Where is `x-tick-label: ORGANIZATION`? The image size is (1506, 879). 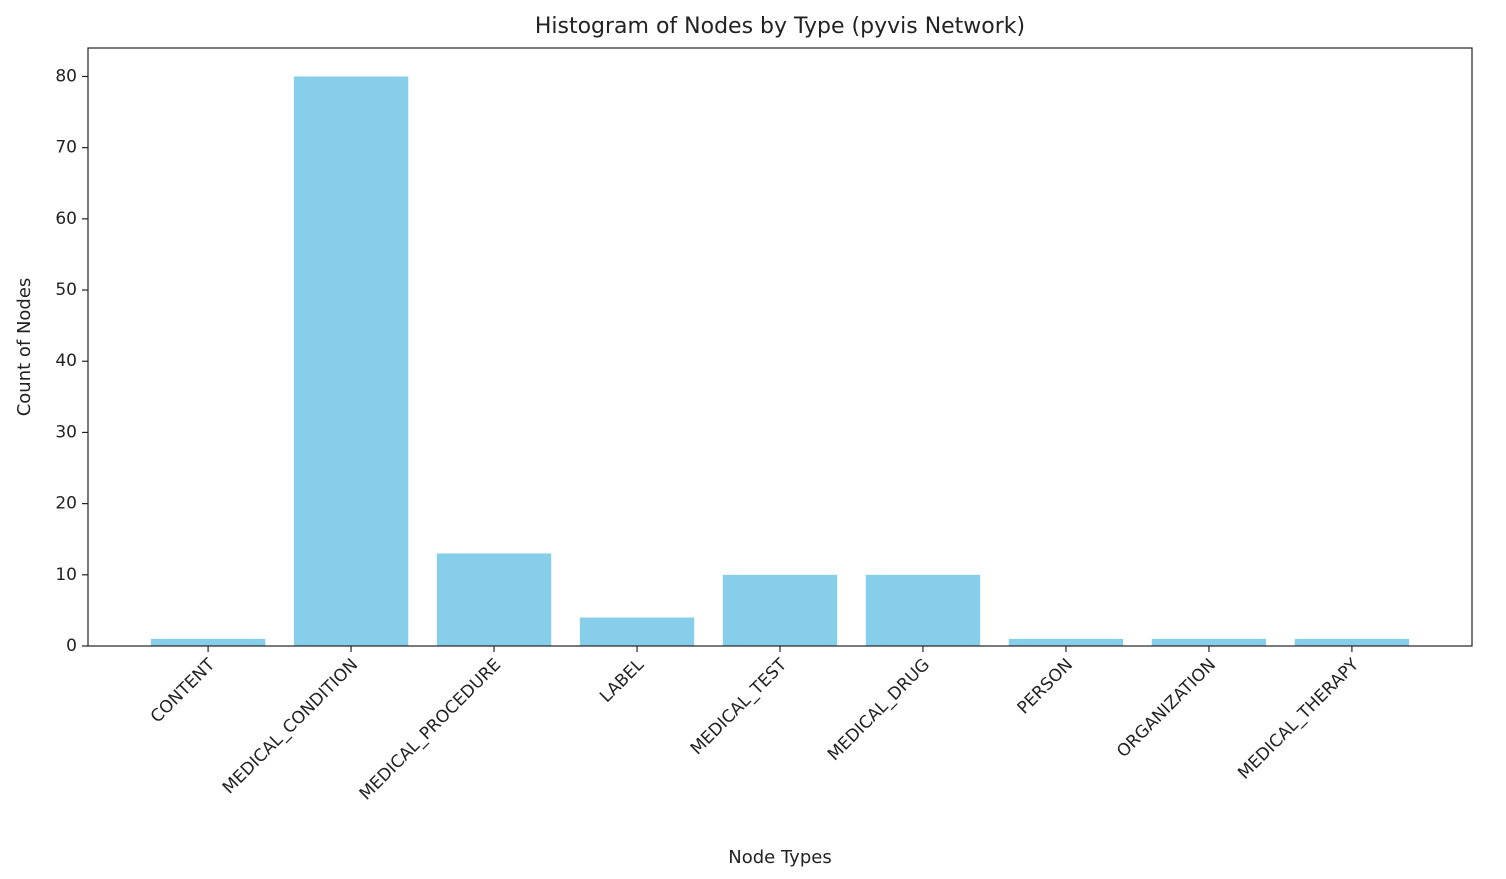 x-tick-label: ORGANIZATION is located at coordinates (1166, 708).